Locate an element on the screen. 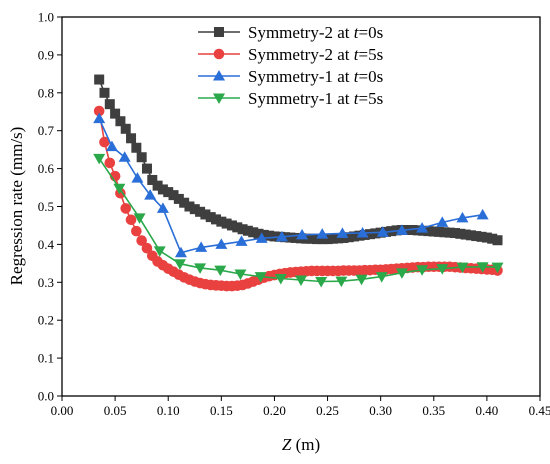 This screenshot has width=550, height=464. y-tick-label: 0.8 is located at coordinates (46, 92).